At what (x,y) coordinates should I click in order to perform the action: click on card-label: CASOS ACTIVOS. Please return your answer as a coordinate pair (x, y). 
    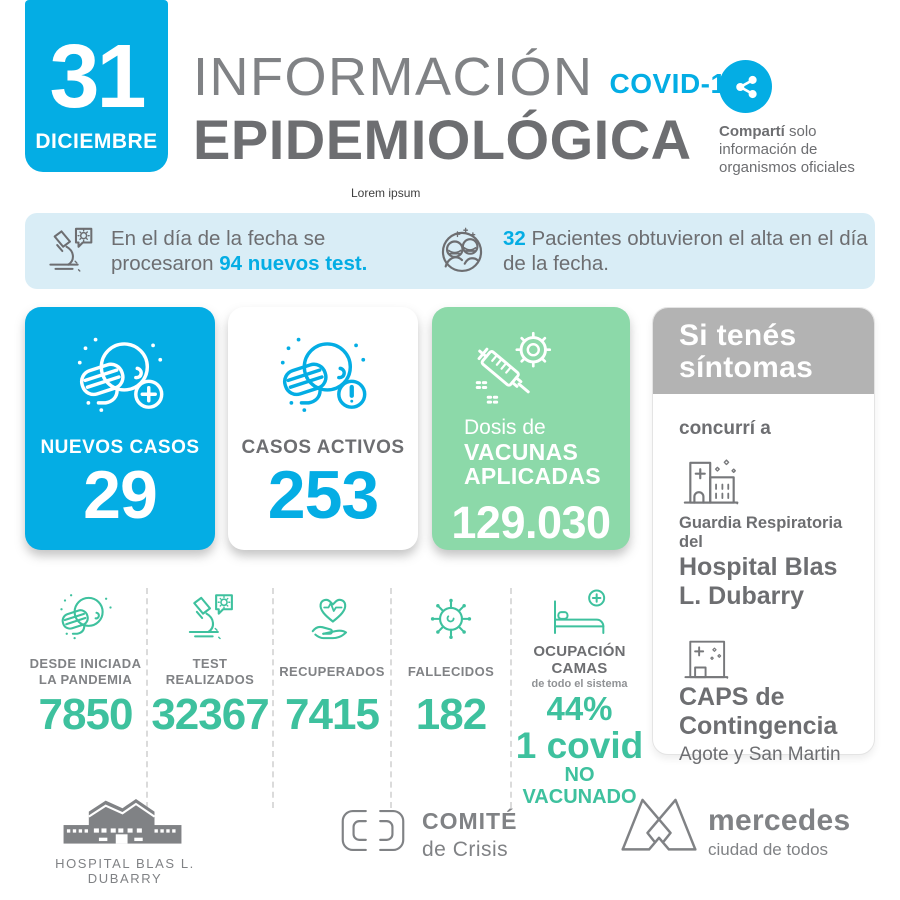
    Looking at the image, I should click on (323, 447).